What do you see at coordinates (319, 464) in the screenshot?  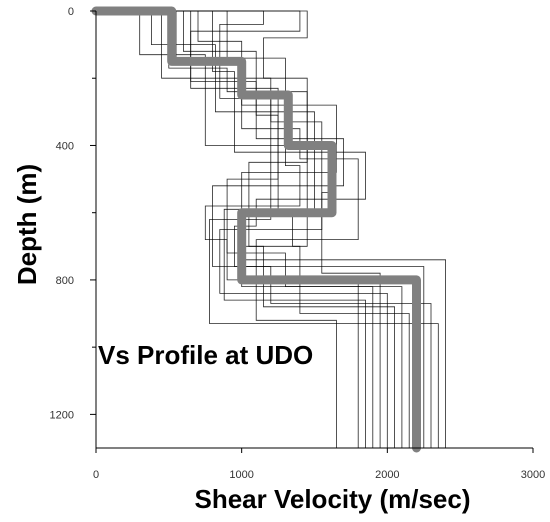 I see `x-axis-ticks: 0 1000 2000 3000` at bounding box center [319, 464].